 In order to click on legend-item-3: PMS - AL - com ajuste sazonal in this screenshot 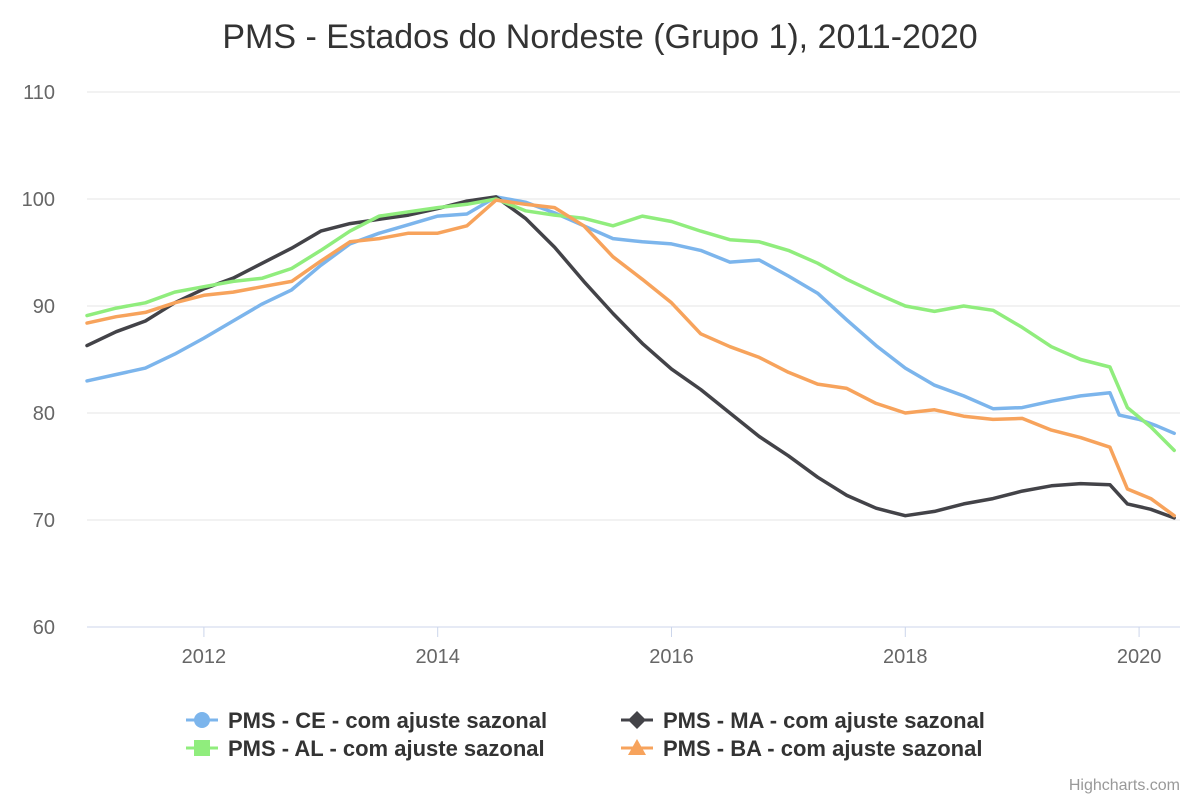, I will do `click(365, 748)`.